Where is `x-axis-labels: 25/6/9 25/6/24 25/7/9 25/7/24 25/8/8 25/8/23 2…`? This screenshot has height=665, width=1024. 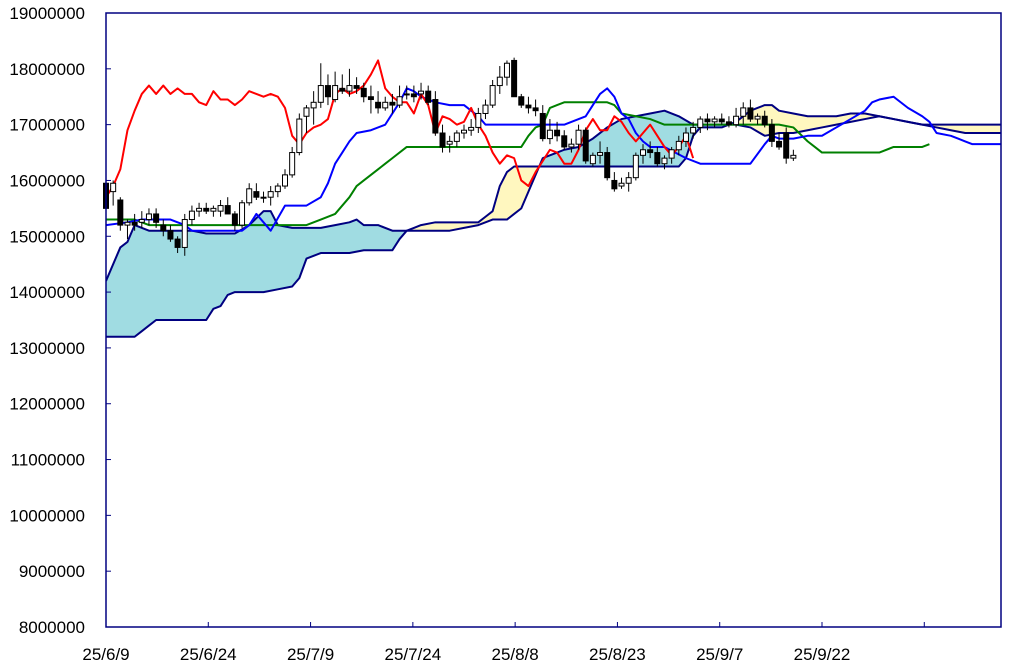
x-axis-labels: 25/6/9 25/6/24 25/7/9 25/7/24 25/8/8 25/8/23 2… is located at coordinates (466, 654).